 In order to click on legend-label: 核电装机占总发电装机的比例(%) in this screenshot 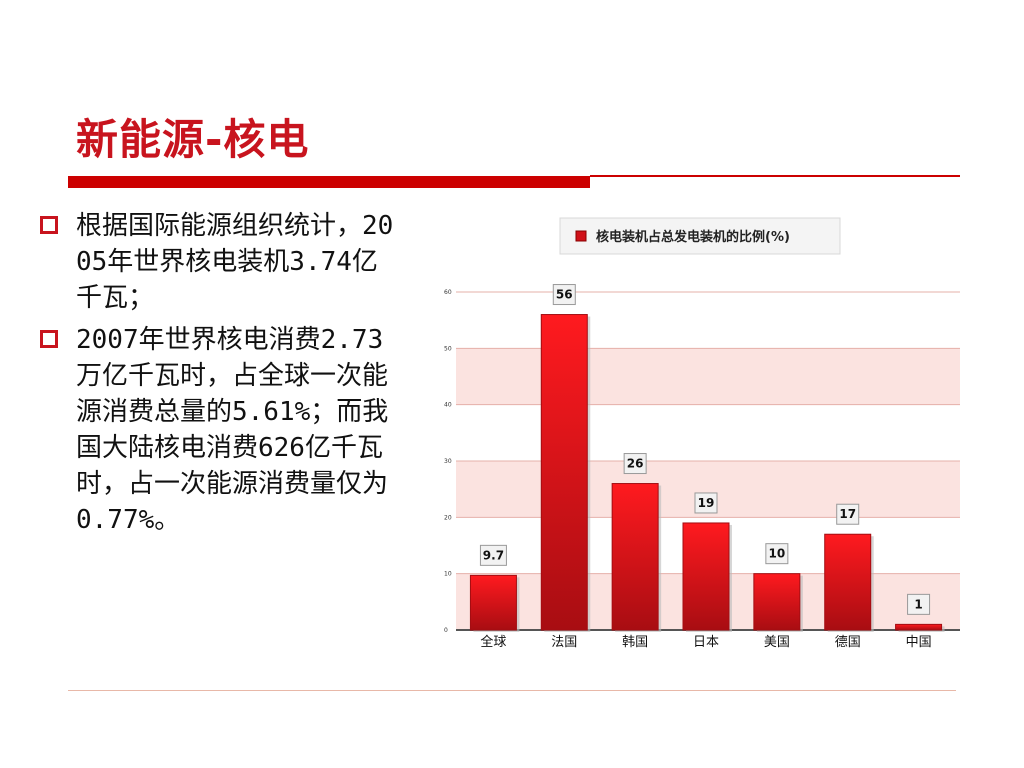, I will do `click(693, 237)`.